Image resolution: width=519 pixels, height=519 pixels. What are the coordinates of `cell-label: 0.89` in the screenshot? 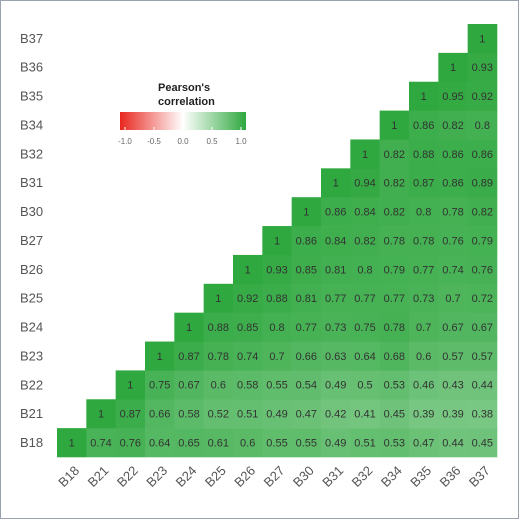 It's located at (482, 184).